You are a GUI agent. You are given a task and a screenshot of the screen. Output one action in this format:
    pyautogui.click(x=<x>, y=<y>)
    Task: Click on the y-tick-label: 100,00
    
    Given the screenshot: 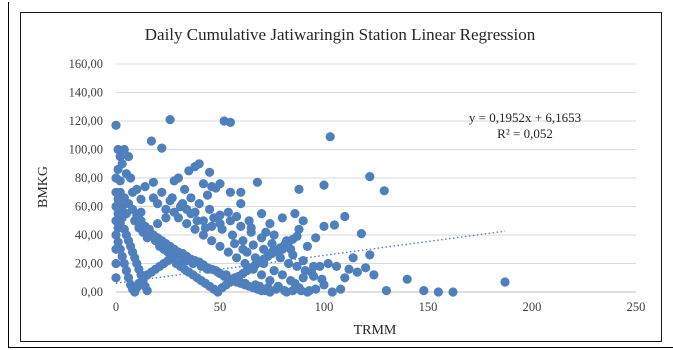 What is the action you would take?
    pyautogui.click(x=86, y=150)
    